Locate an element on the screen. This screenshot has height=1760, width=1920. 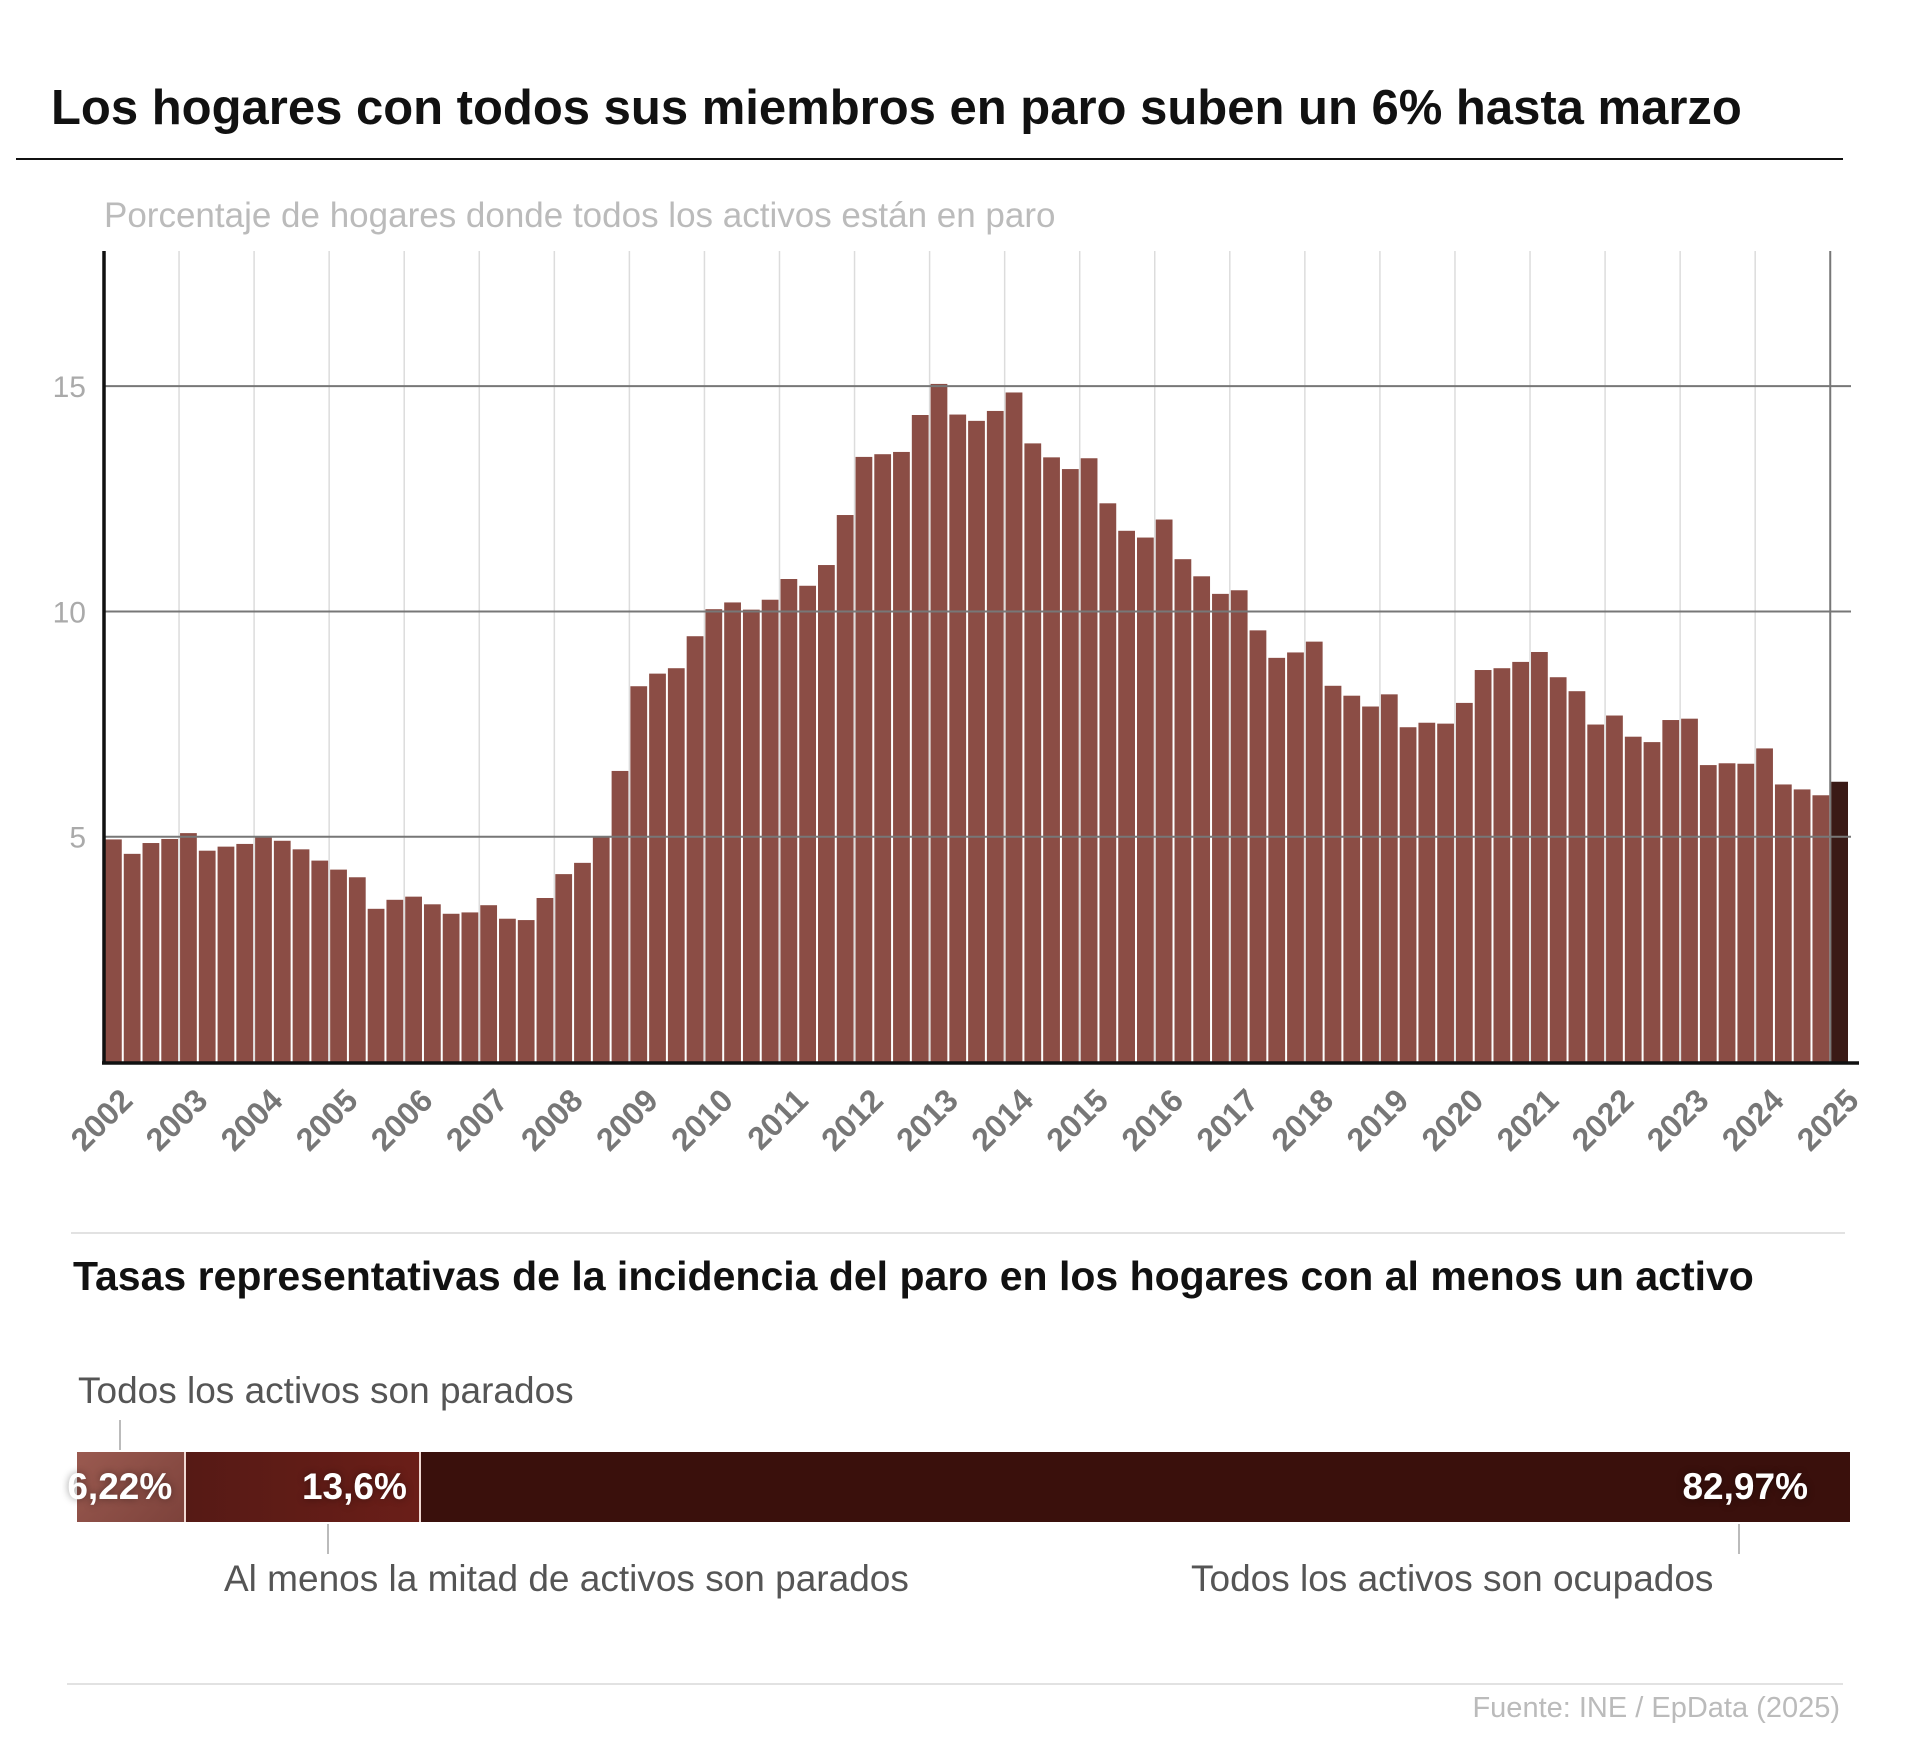
segment-all-unemployed: 6,22% is located at coordinates (126, 1487).